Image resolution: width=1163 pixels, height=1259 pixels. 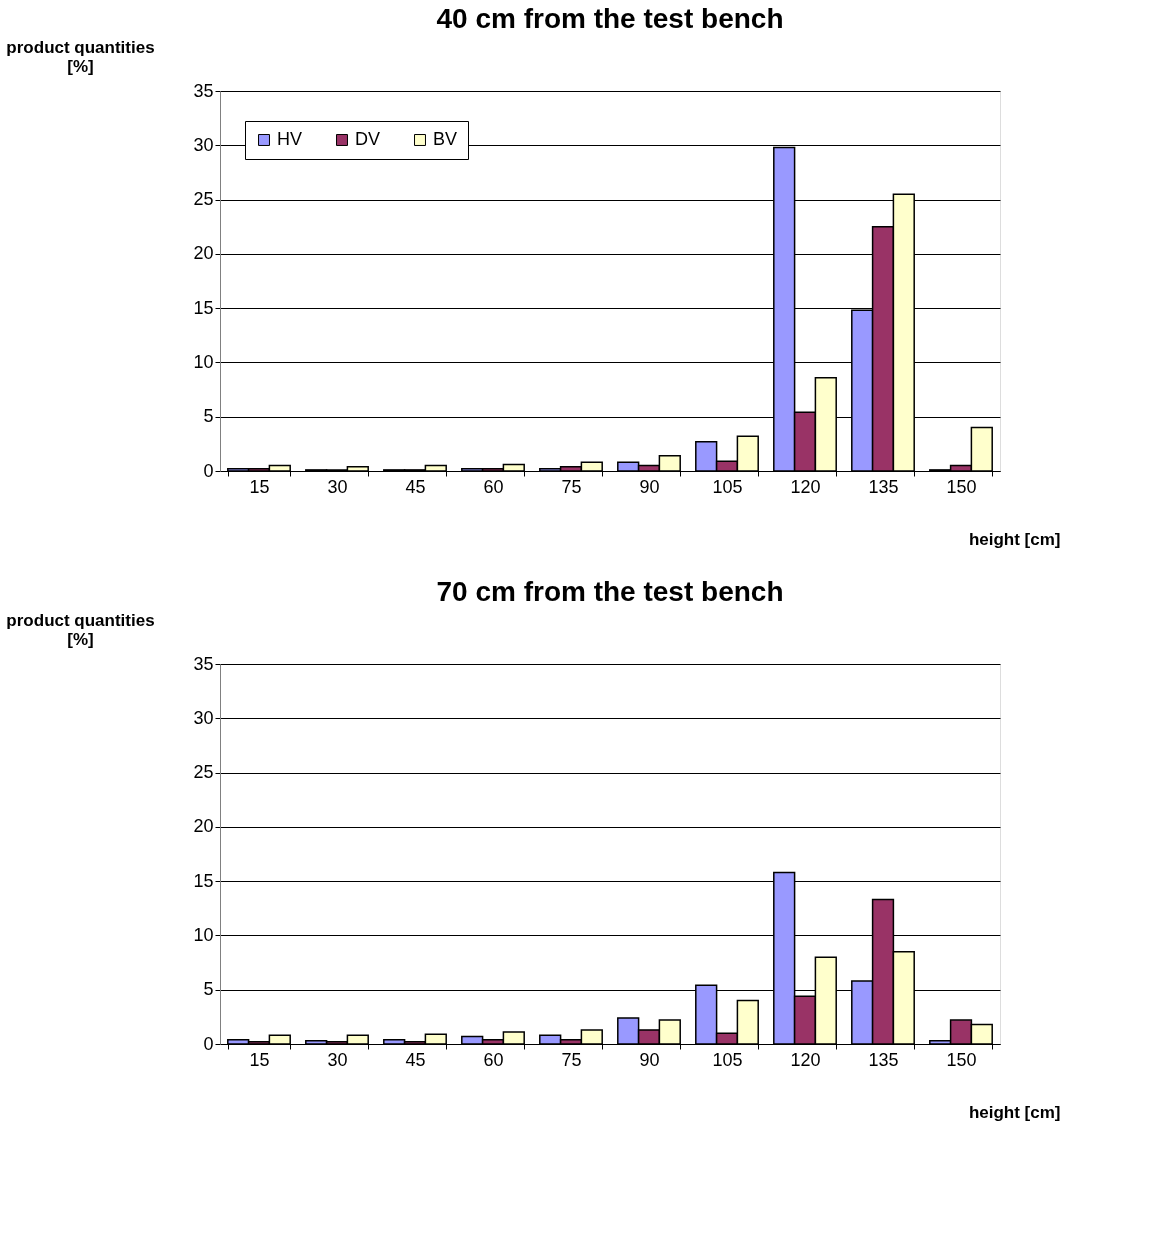 I want to click on legend-label: HV, so click(x=290, y=139).